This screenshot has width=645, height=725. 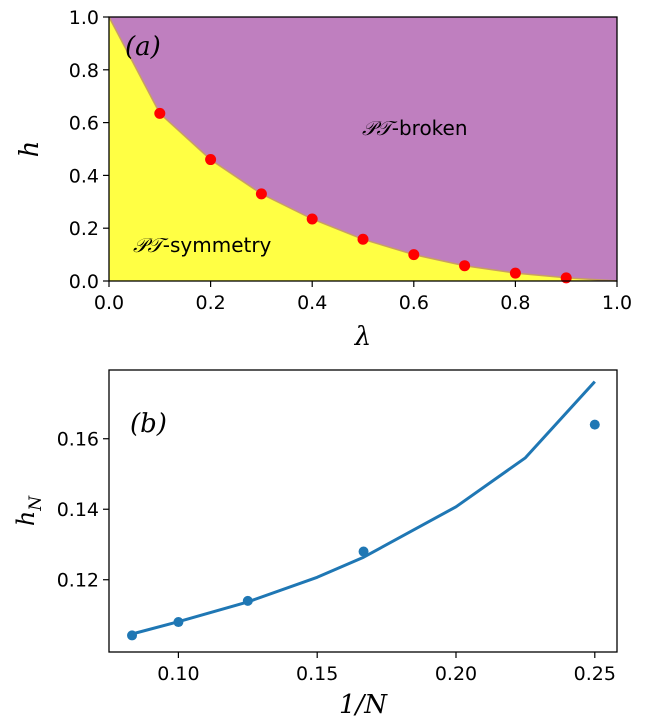 I want to click on panel-b-y-axis-label: hN, so click(x=29, y=510).